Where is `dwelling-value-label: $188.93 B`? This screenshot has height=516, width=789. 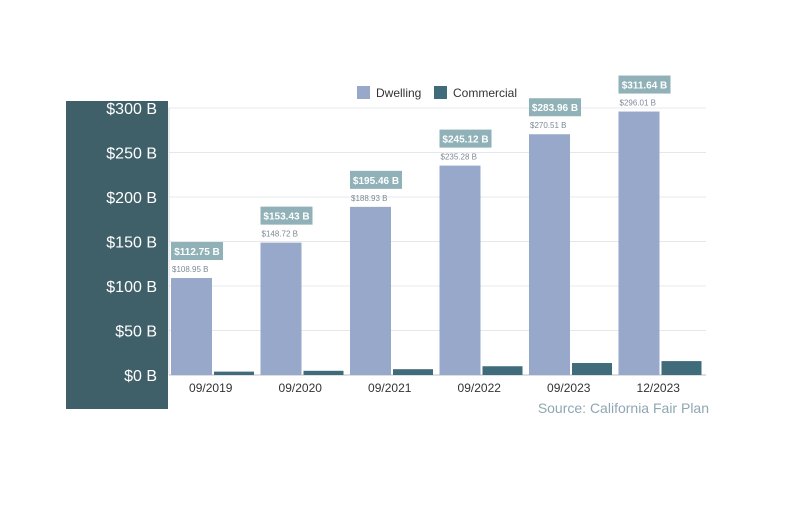 dwelling-value-label: $188.93 B is located at coordinates (369, 198).